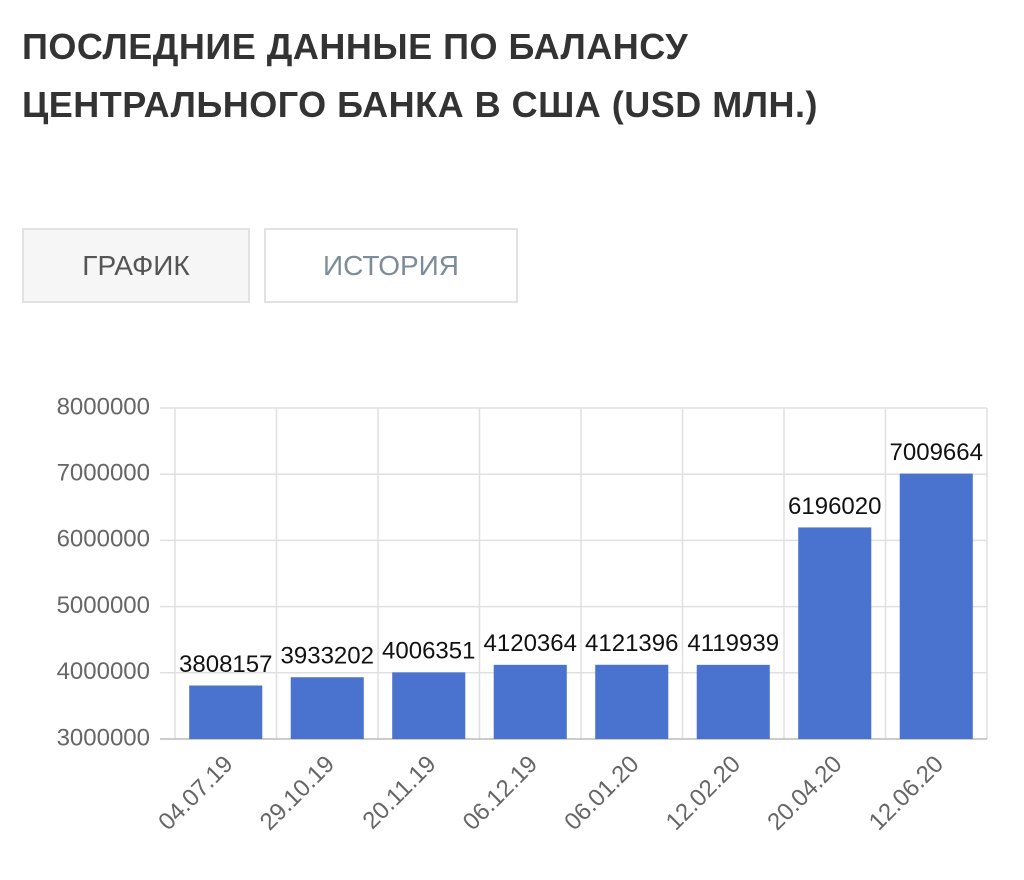  I want to click on x-tick-label: 29.10.19, so click(297, 793).